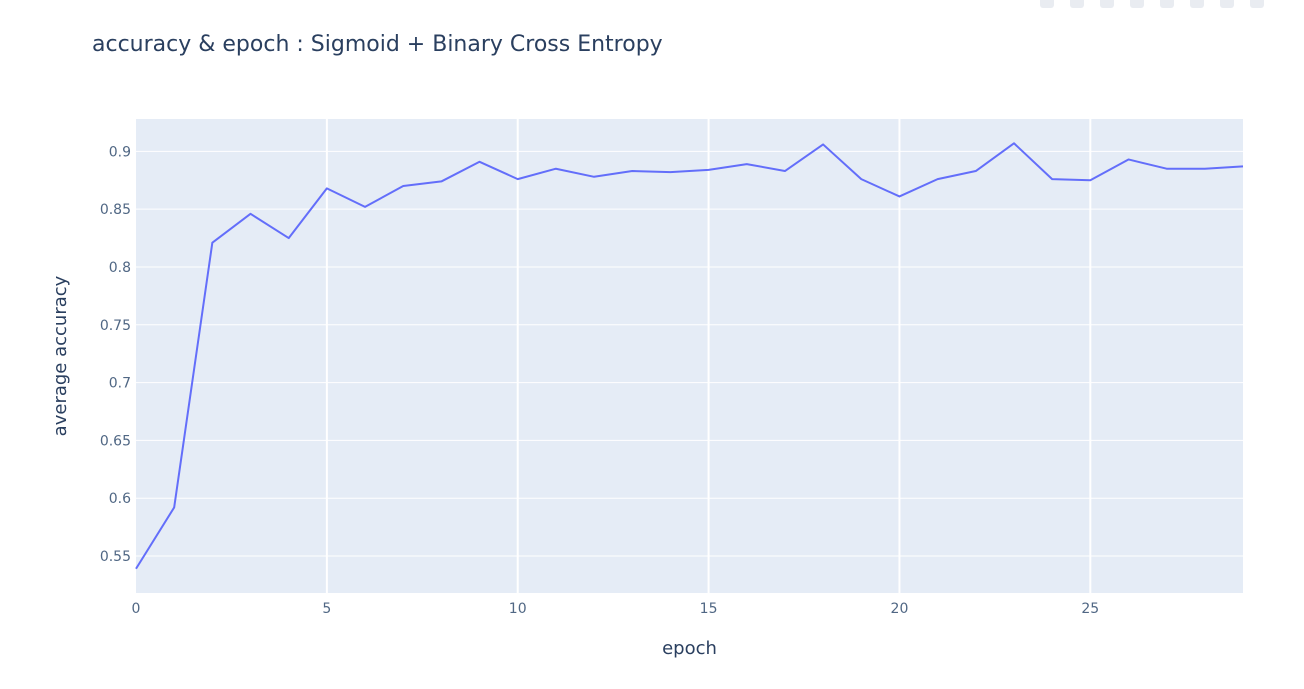 Image resolution: width=1304 pixels, height=689 pixels. What do you see at coordinates (709, 609) in the screenshot?
I see `x-tick-label: 15` at bounding box center [709, 609].